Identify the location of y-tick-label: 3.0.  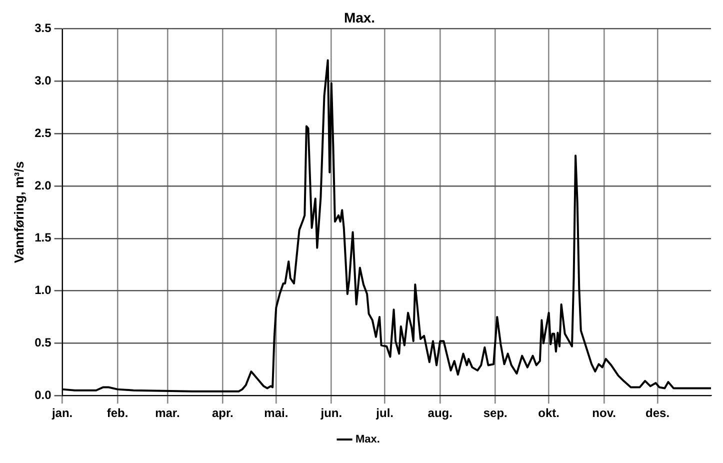
(43, 81).